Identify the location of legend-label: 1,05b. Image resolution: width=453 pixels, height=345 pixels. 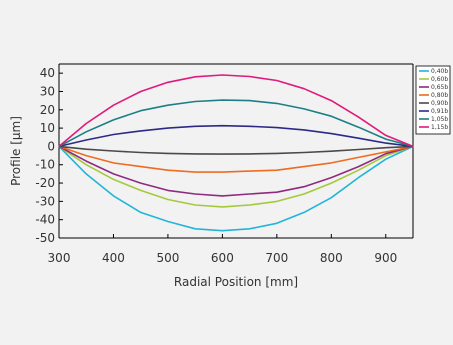
(439, 119).